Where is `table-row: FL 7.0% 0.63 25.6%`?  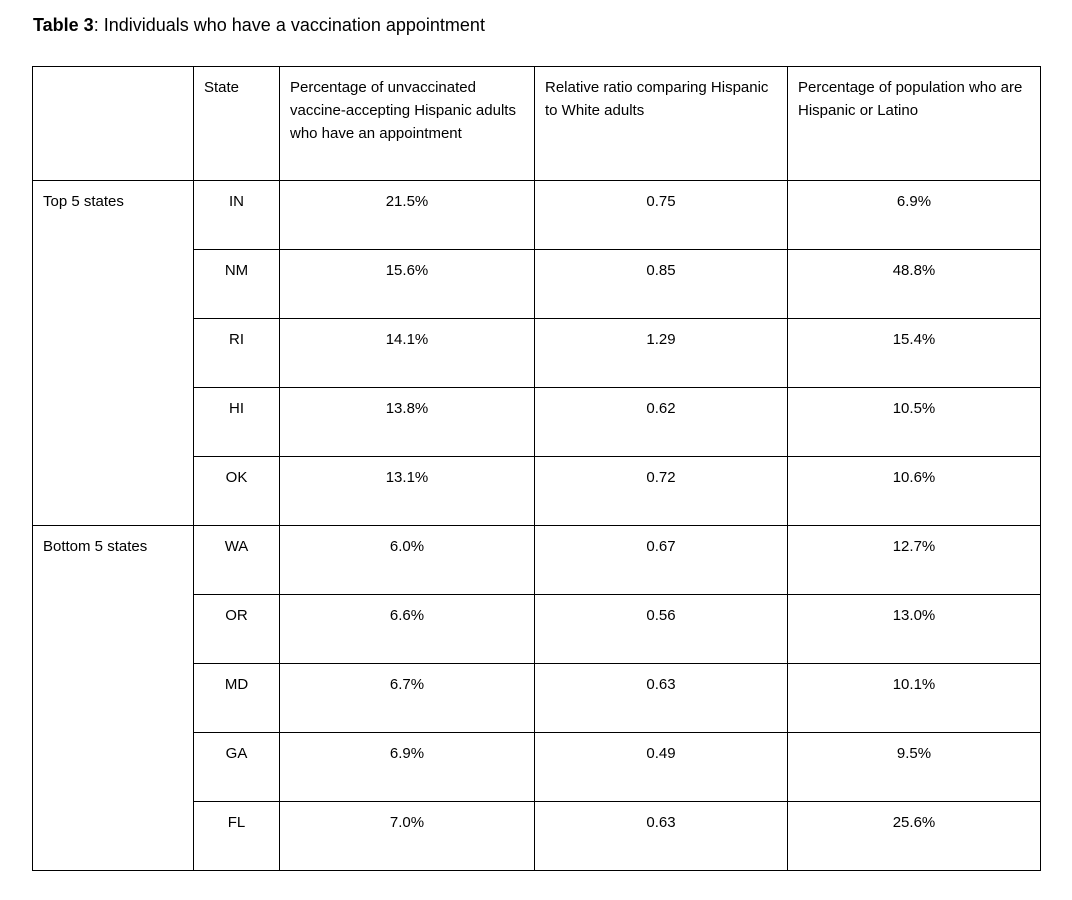 table-row: FL 7.0% 0.63 25.6% is located at coordinates (537, 836).